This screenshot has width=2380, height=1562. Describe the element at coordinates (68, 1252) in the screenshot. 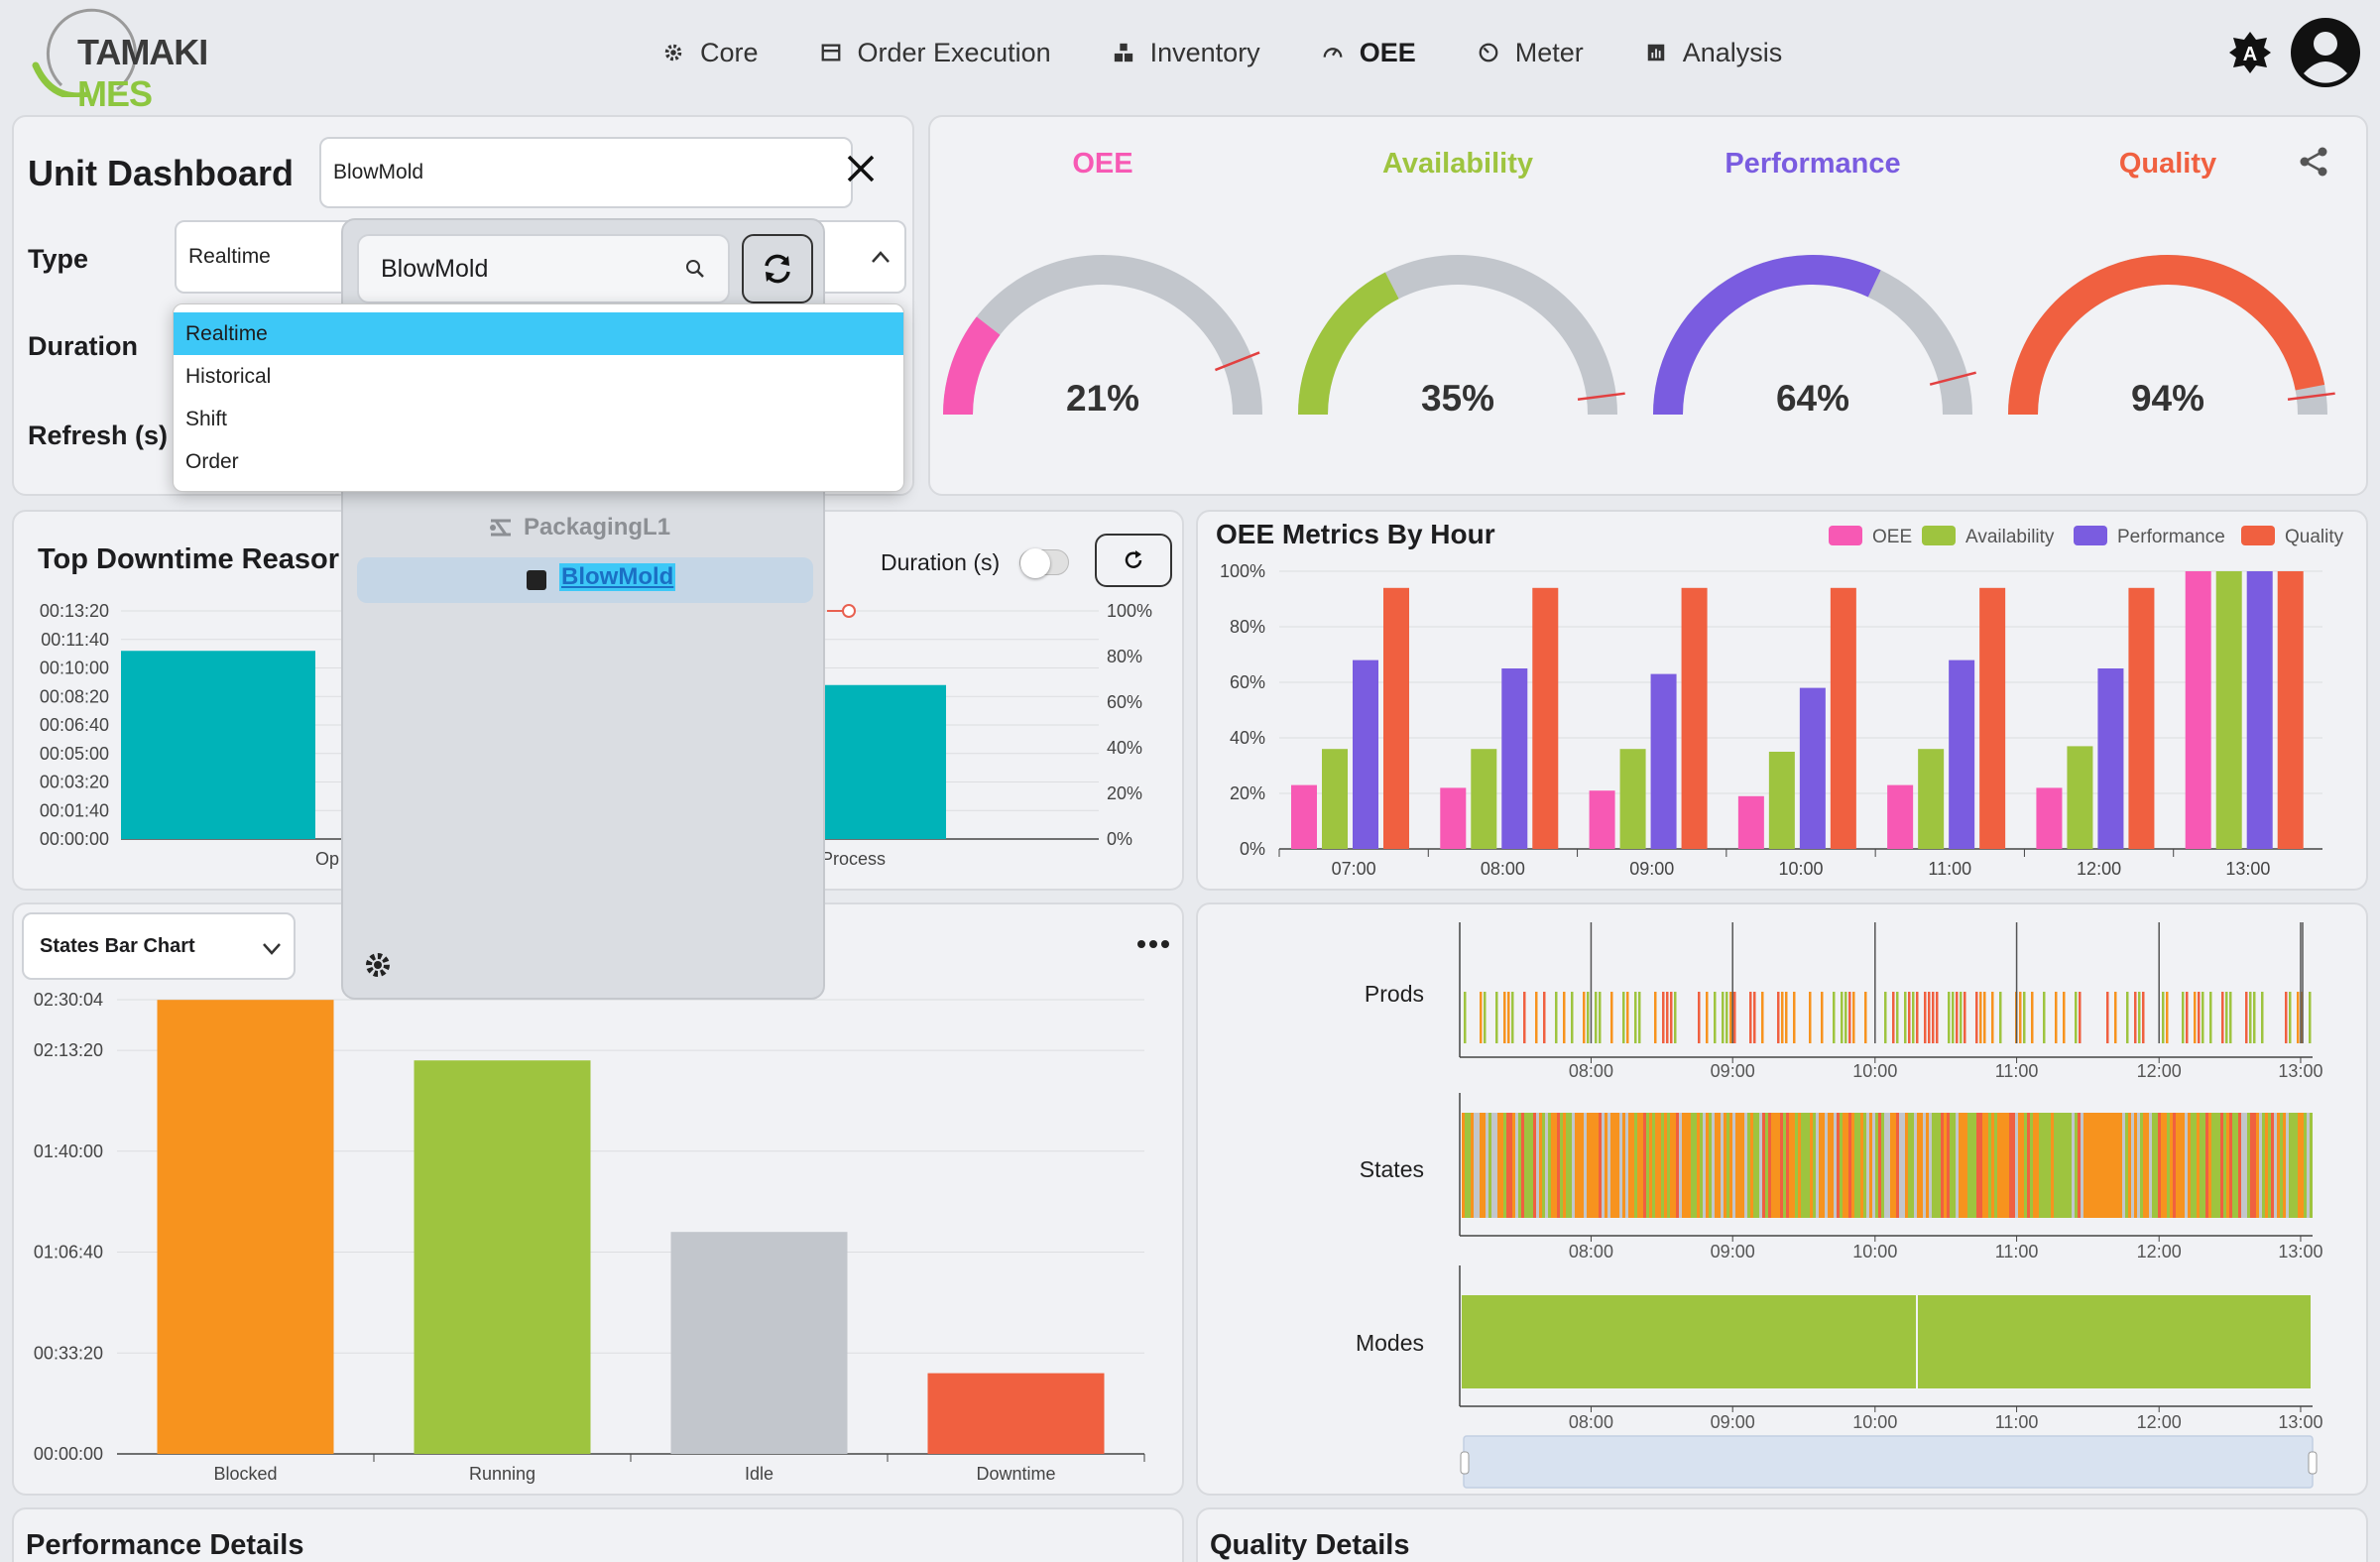

I see `states-y-tick-3: 01:06:40` at that location.